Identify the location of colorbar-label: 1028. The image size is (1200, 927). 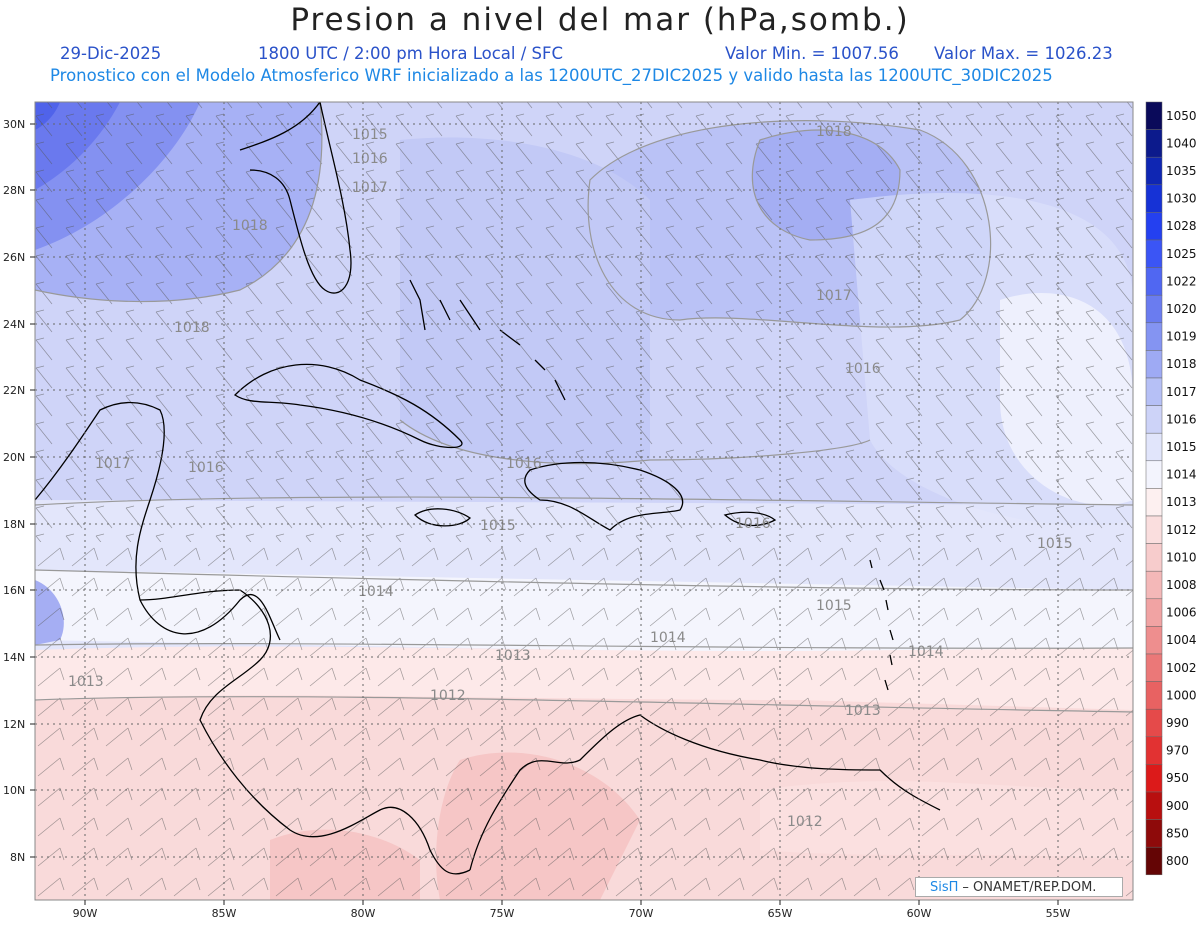
(1181, 226).